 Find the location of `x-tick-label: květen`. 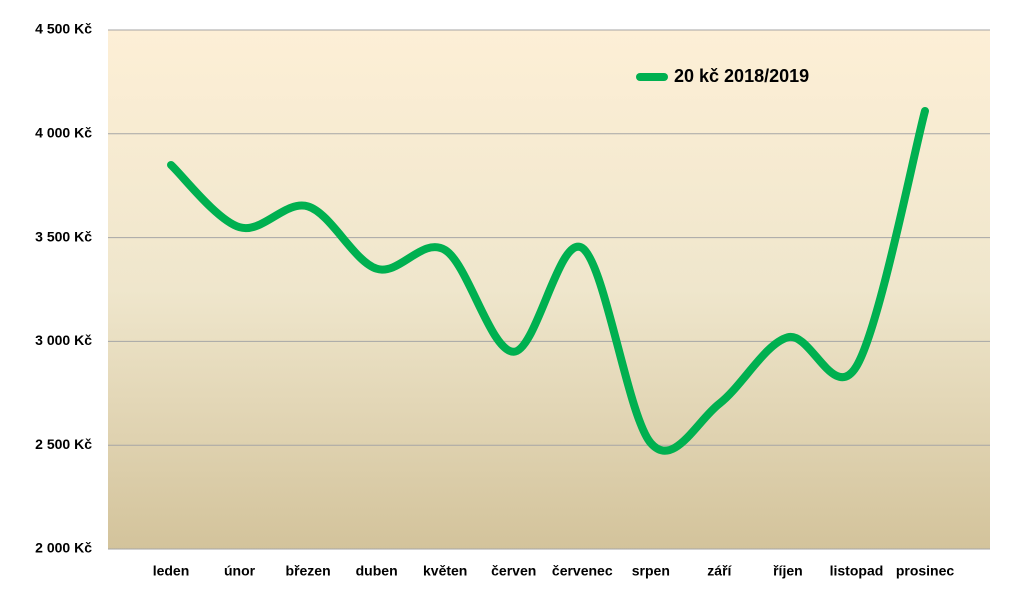

x-tick-label: květen is located at coordinates (445, 571).